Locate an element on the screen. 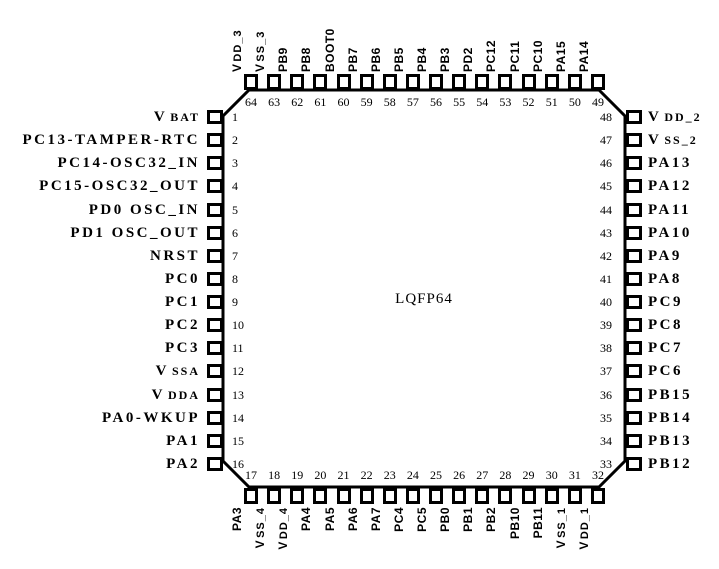  pin-label: PB12 is located at coordinates (670, 463).